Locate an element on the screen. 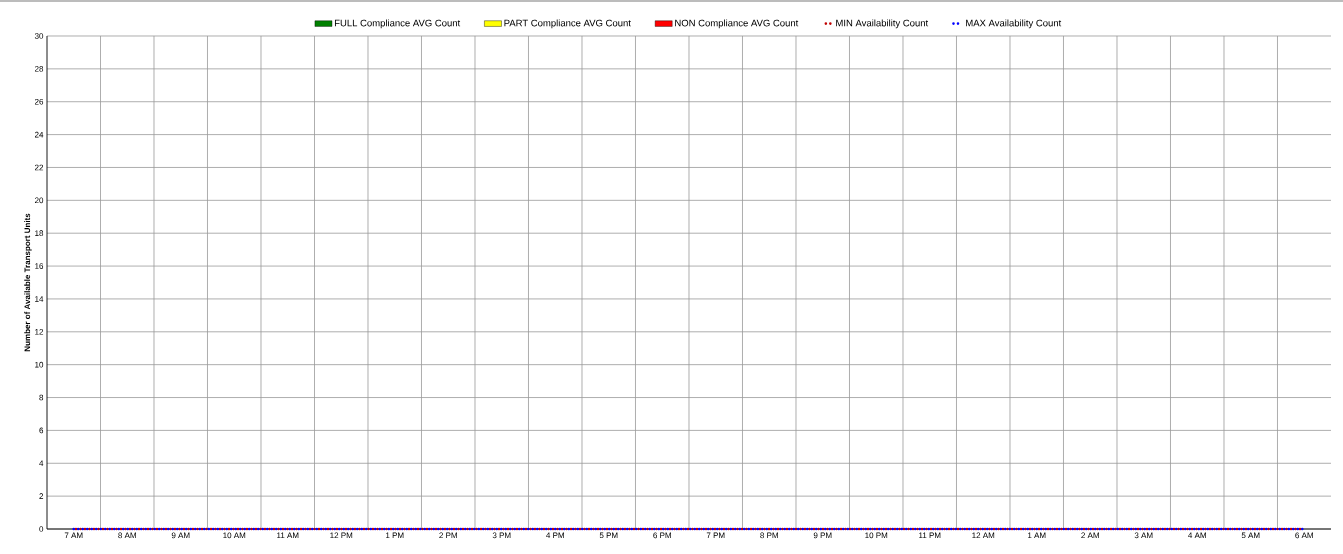 The width and height of the screenshot is (1343, 554). x-tick-label: 3 AM is located at coordinates (1143, 535).